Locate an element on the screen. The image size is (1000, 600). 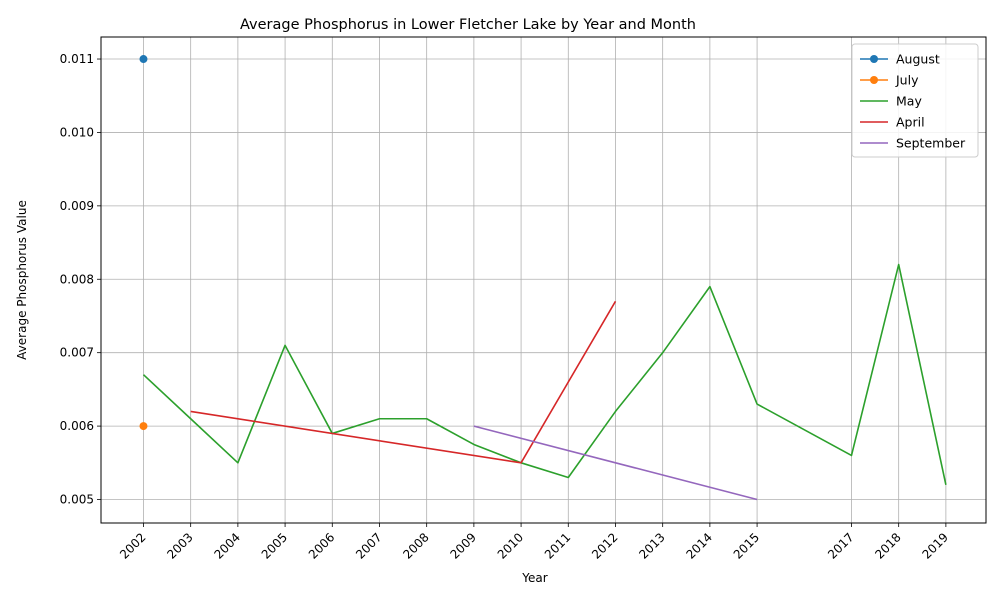
y-tick-label: 0.009 is located at coordinates (77, 206).